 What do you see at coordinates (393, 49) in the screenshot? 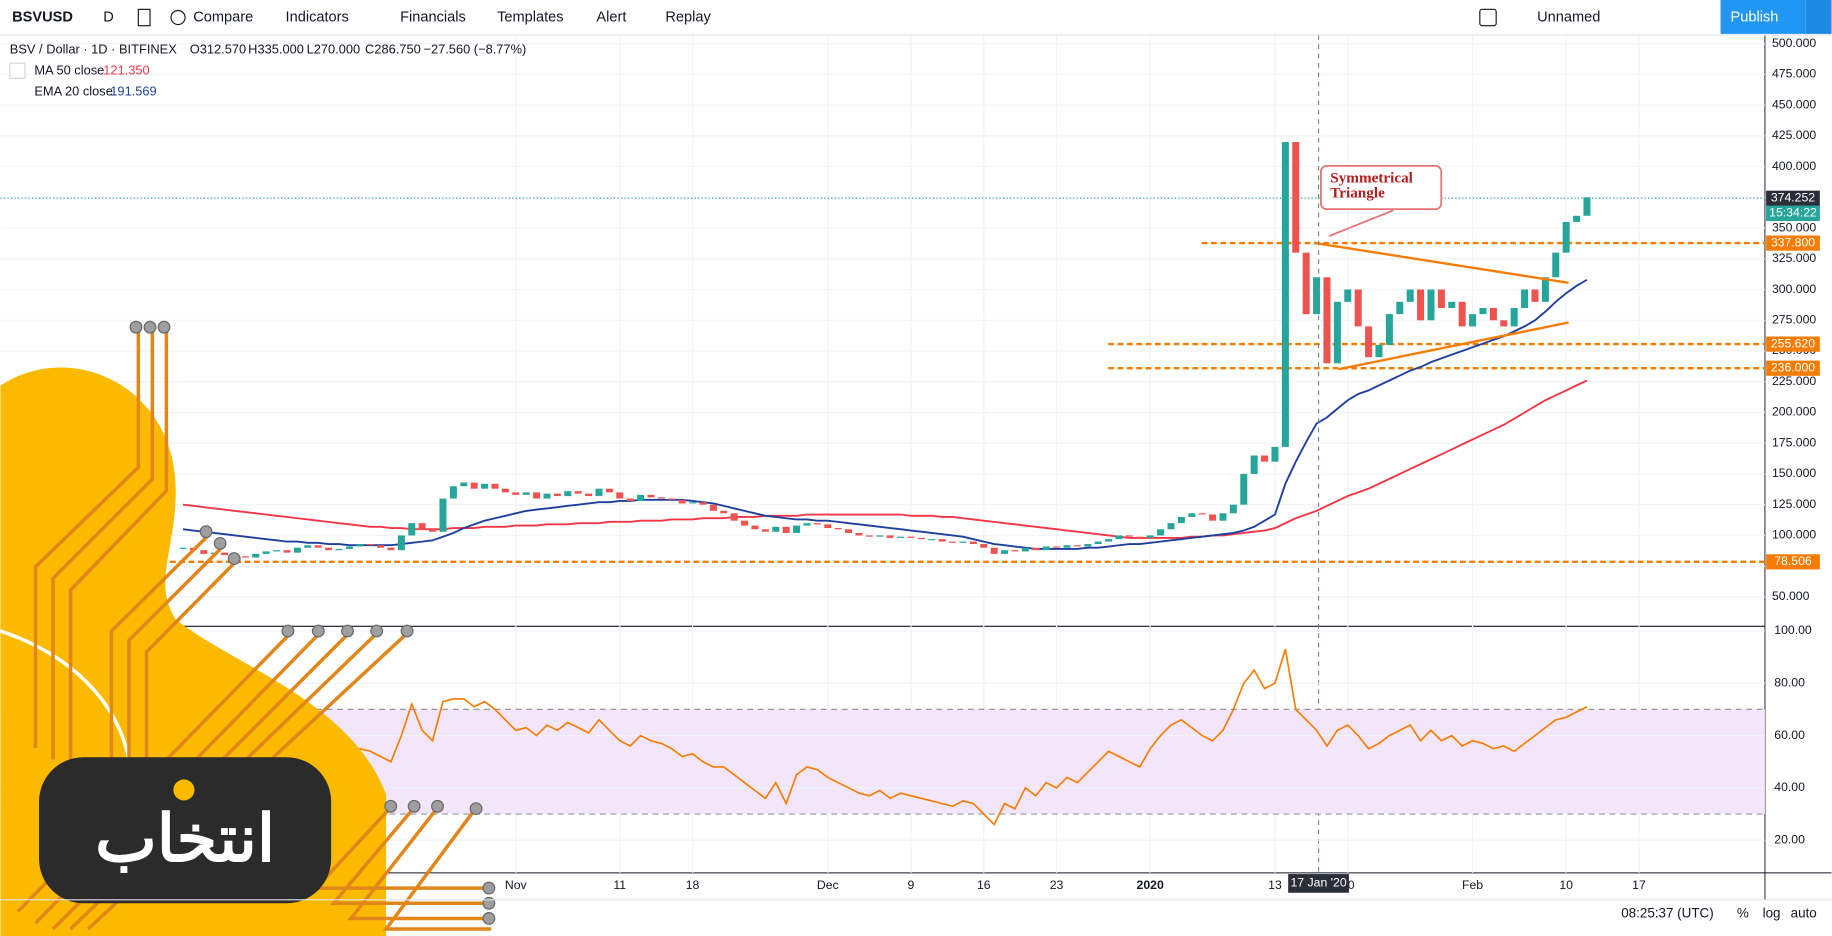
I see `ohlc-value: C286.750` at bounding box center [393, 49].